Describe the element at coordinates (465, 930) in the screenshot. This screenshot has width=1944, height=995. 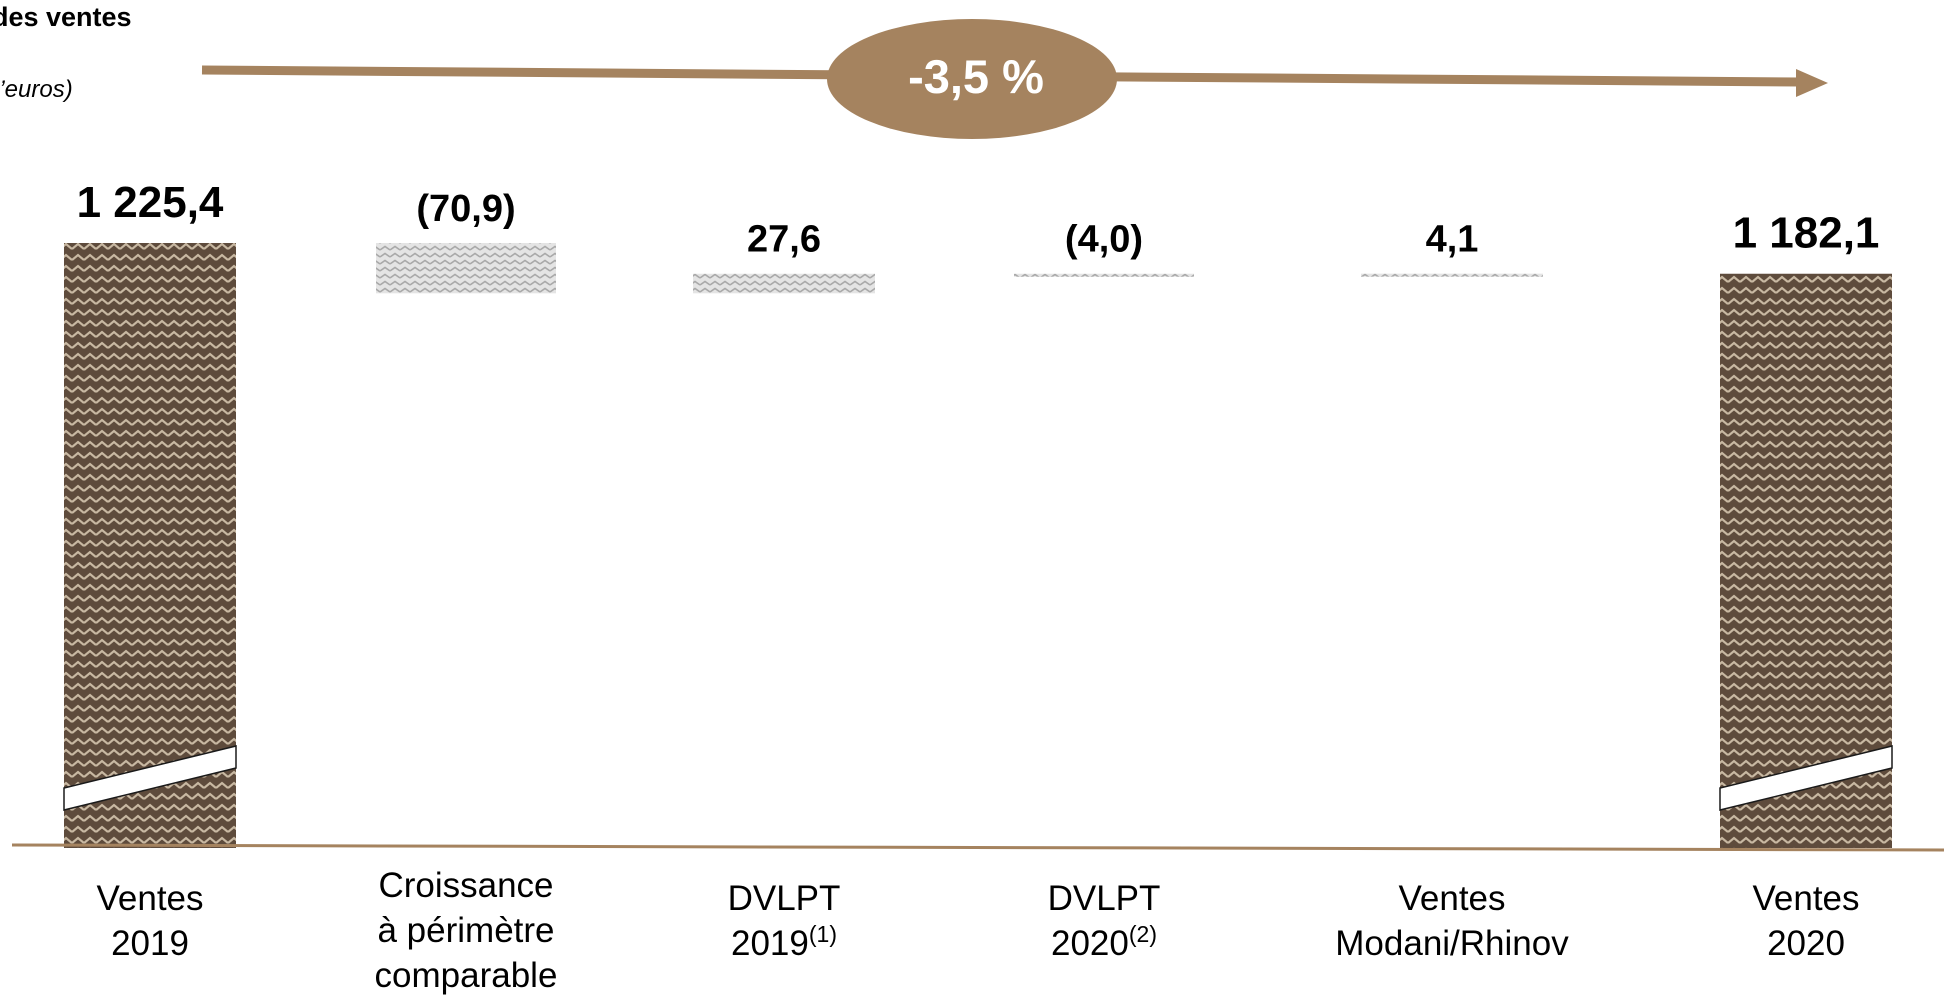
I see `category-label: à périmètre` at that location.